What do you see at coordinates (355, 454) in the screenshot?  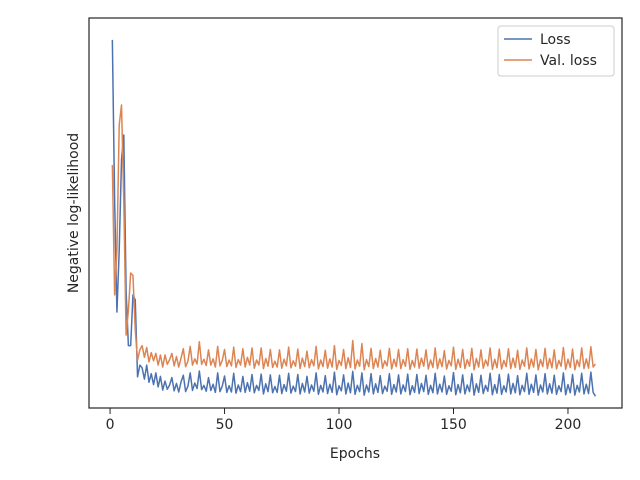 I see `x-axis-label: Epochs` at bounding box center [355, 454].